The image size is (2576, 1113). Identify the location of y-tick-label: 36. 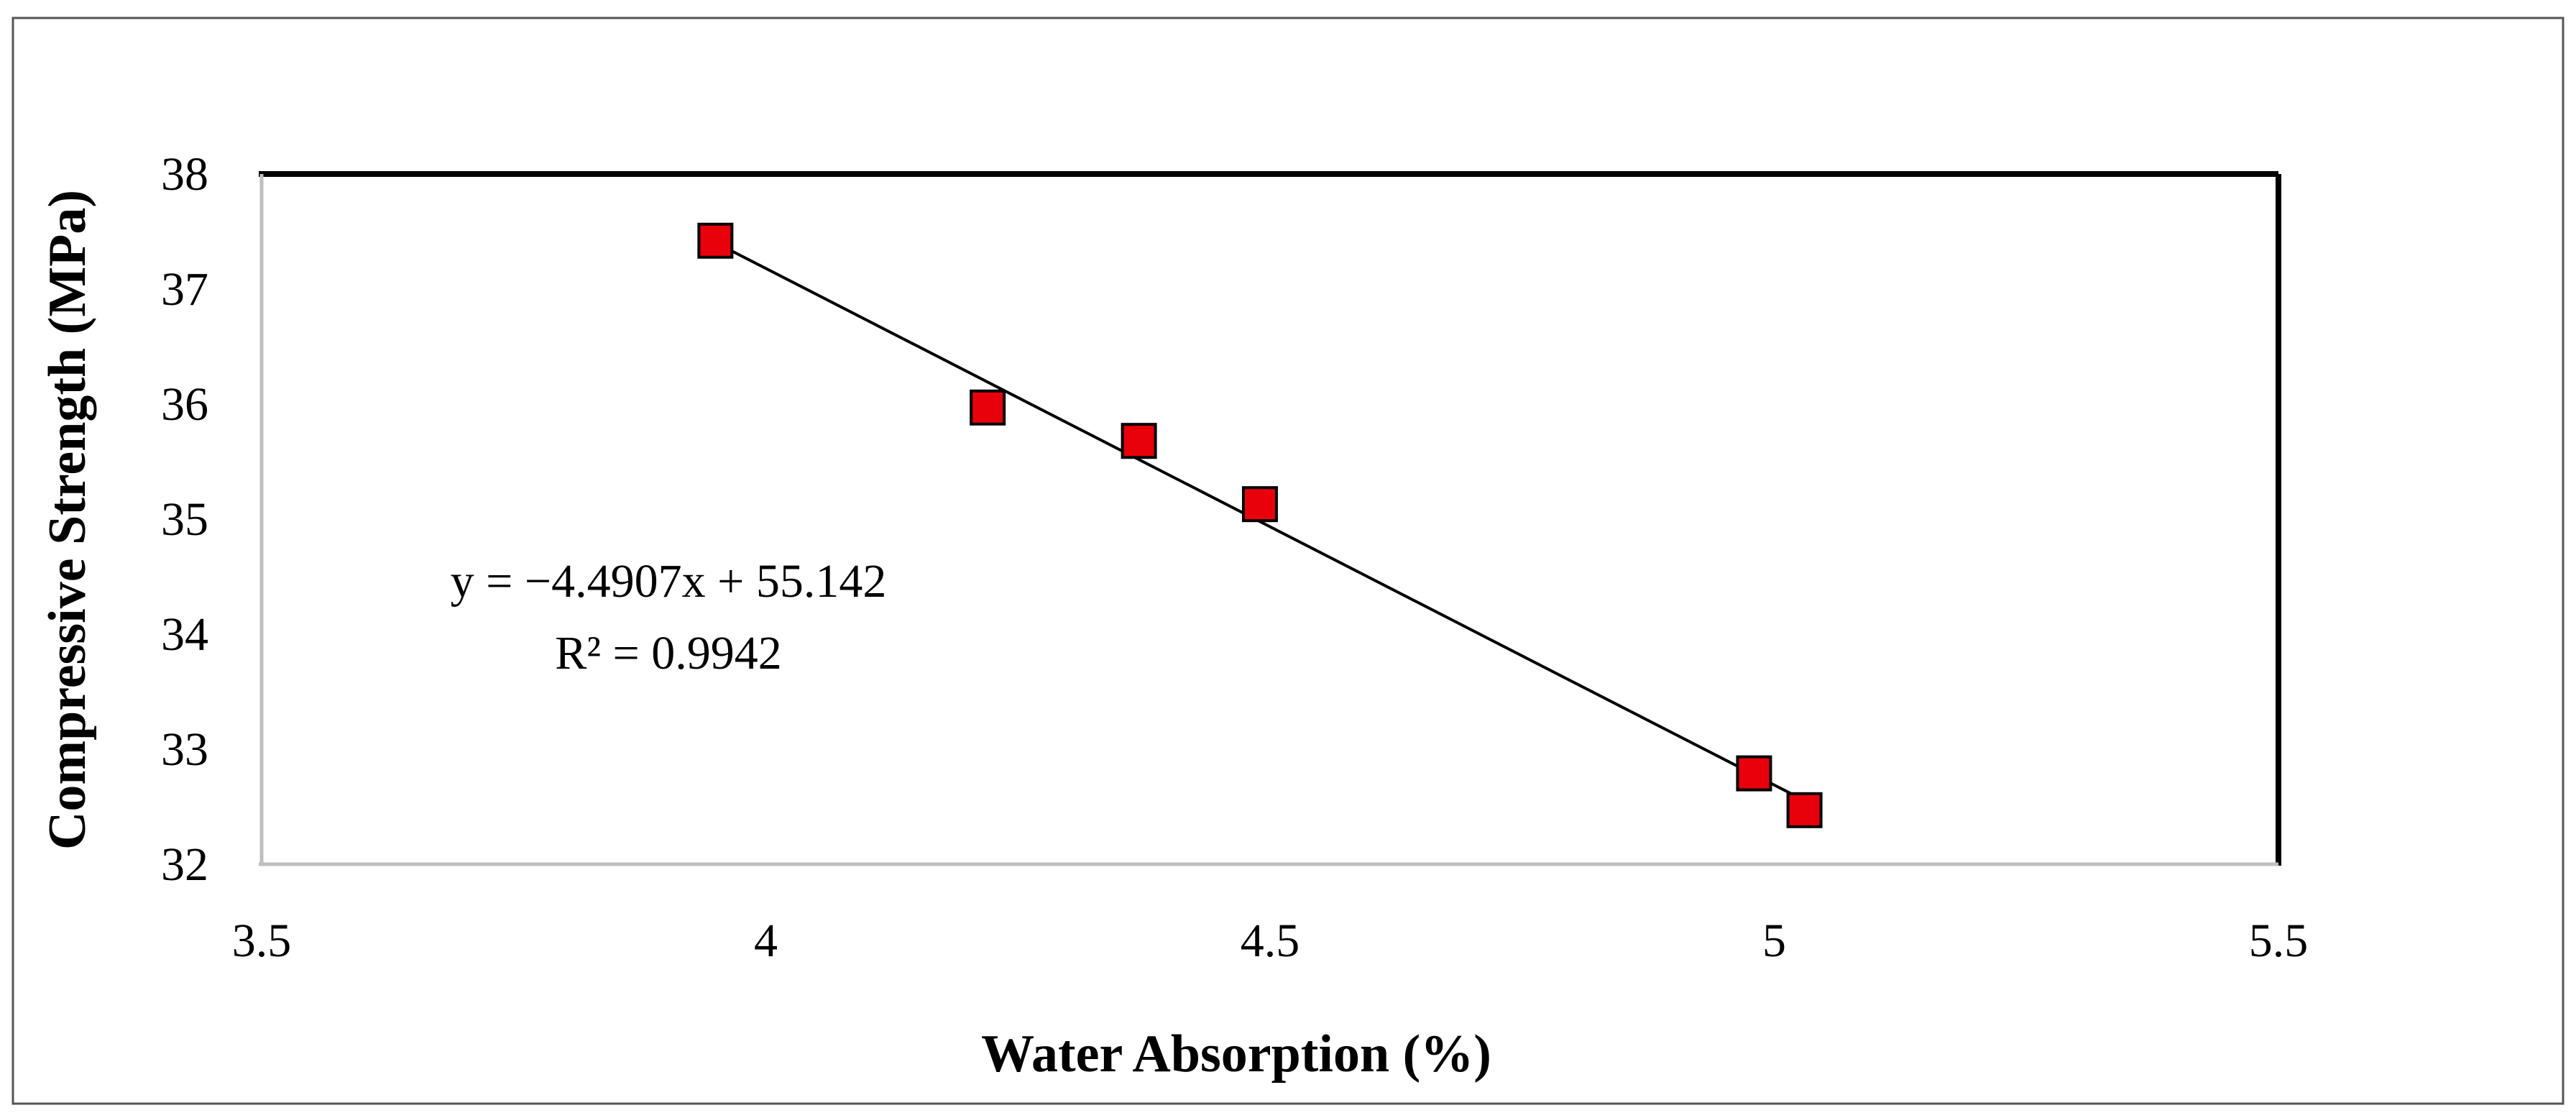
(184, 404).